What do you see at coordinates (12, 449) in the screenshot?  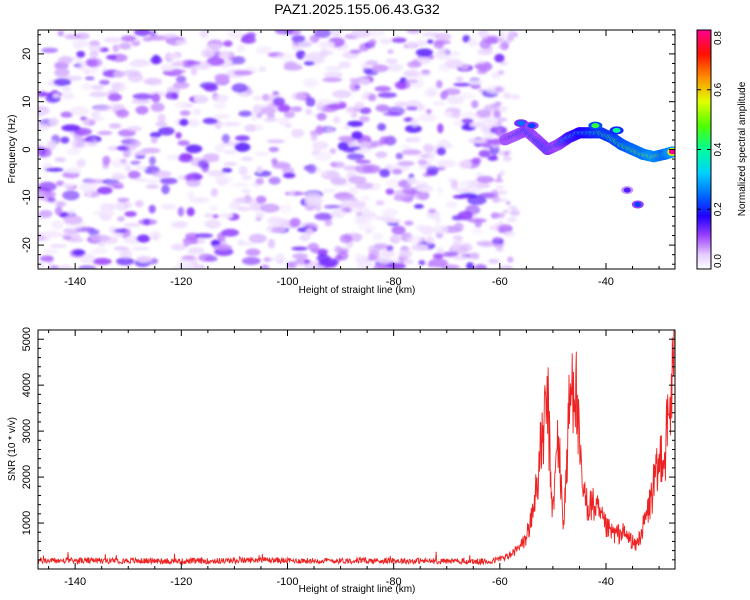 I see `snr-y-axis-label: SNR (10 * v/v)` at bounding box center [12, 449].